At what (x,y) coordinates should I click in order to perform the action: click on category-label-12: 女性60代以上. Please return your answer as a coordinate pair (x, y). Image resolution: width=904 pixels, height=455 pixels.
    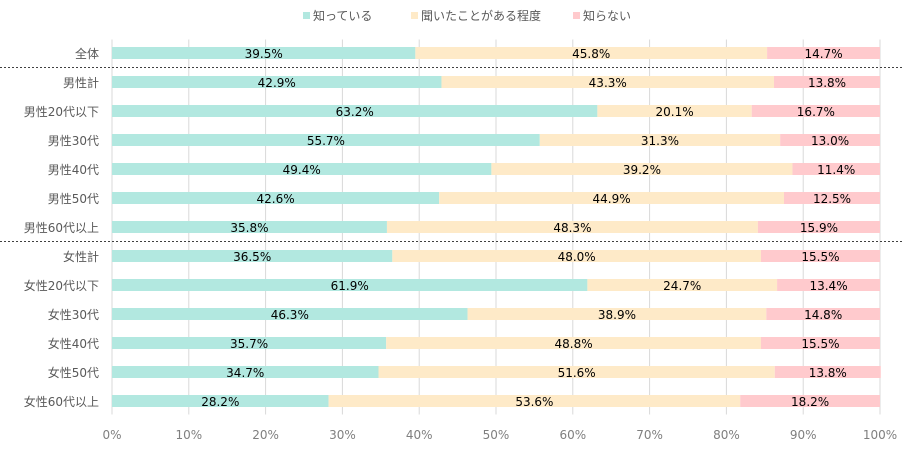
    Looking at the image, I should click on (61, 401).